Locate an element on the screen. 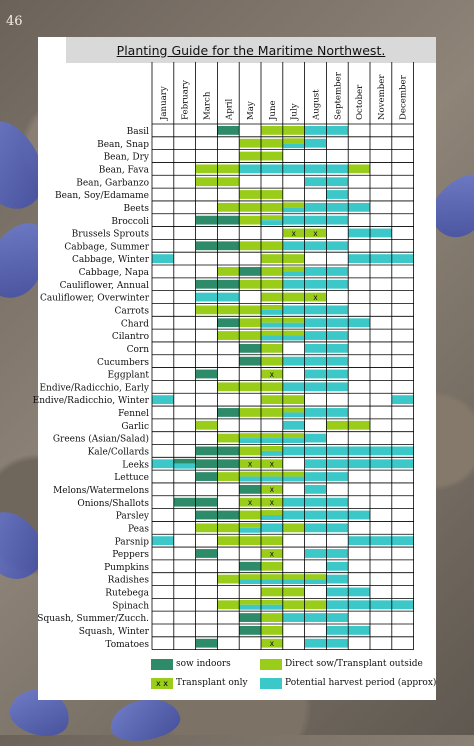 The height and width of the screenshot is (746, 474). crop-row-label: Eggplant is located at coordinates (128, 376).